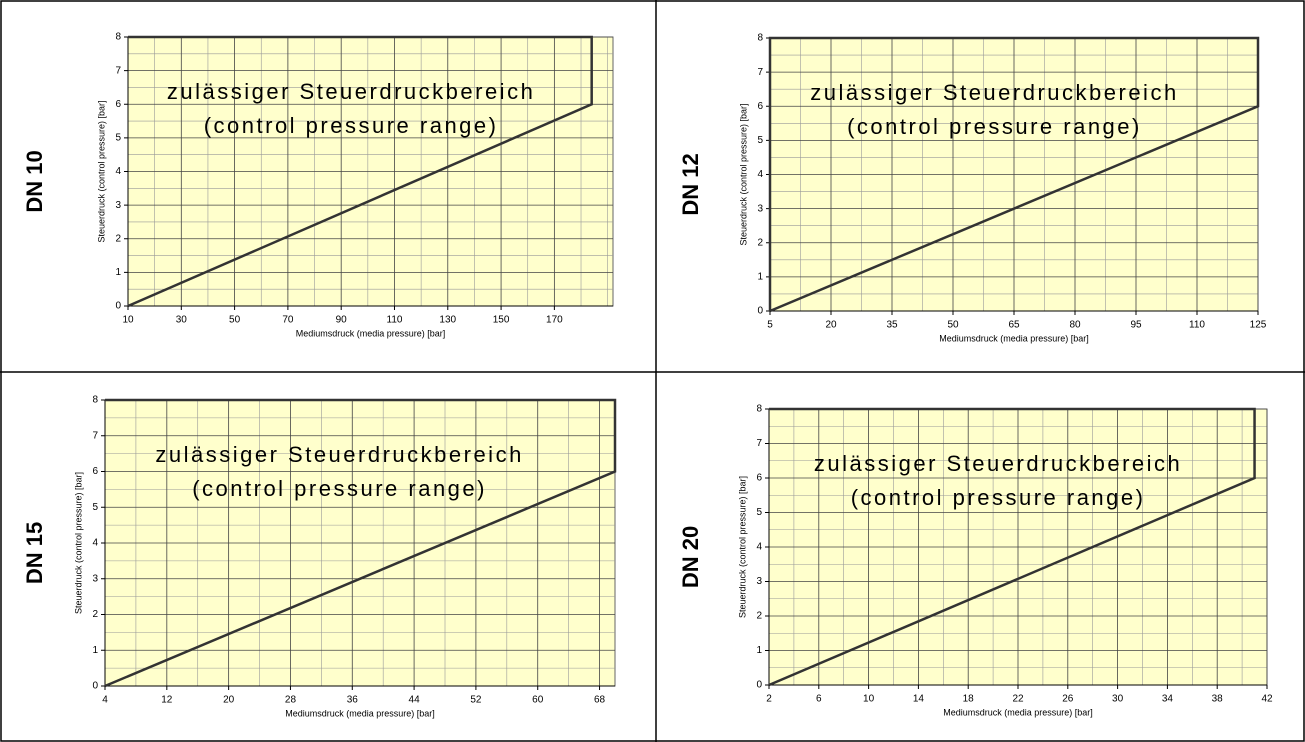 The width and height of the screenshot is (1305, 742). Describe the element at coordinates (1258, 325) in the screenshot. I see `x-tick-label: 125` at that location.